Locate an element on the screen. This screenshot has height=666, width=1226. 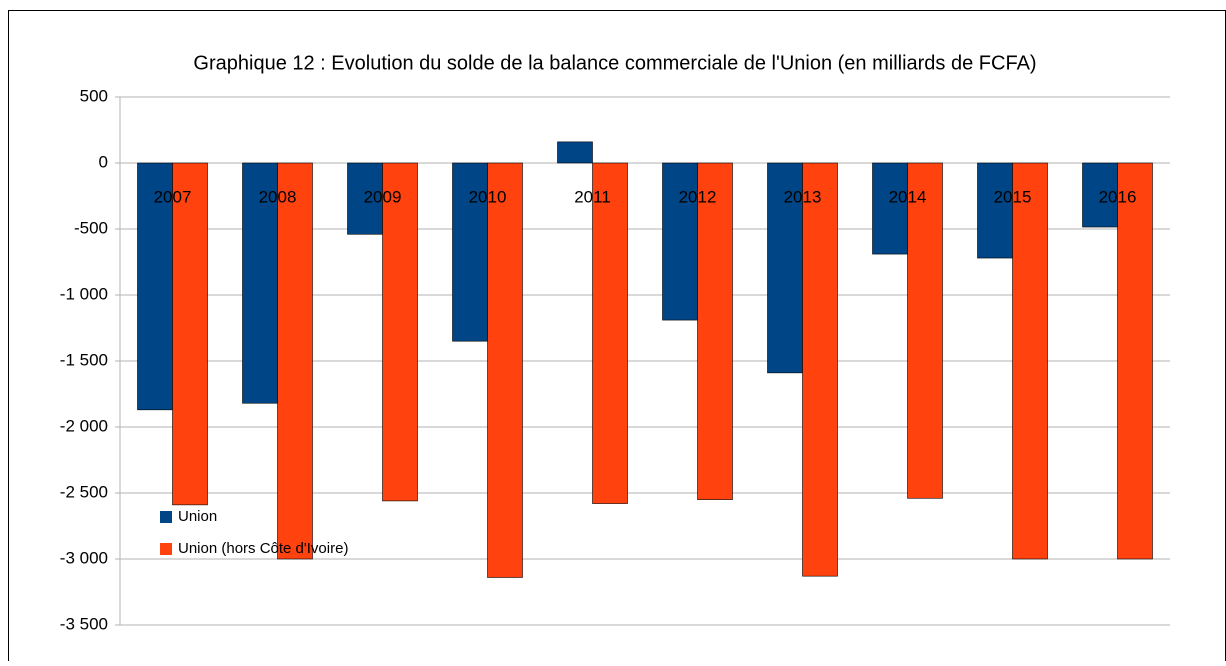
y-tick-label: -2 000 is located at coordinates (84, 425).